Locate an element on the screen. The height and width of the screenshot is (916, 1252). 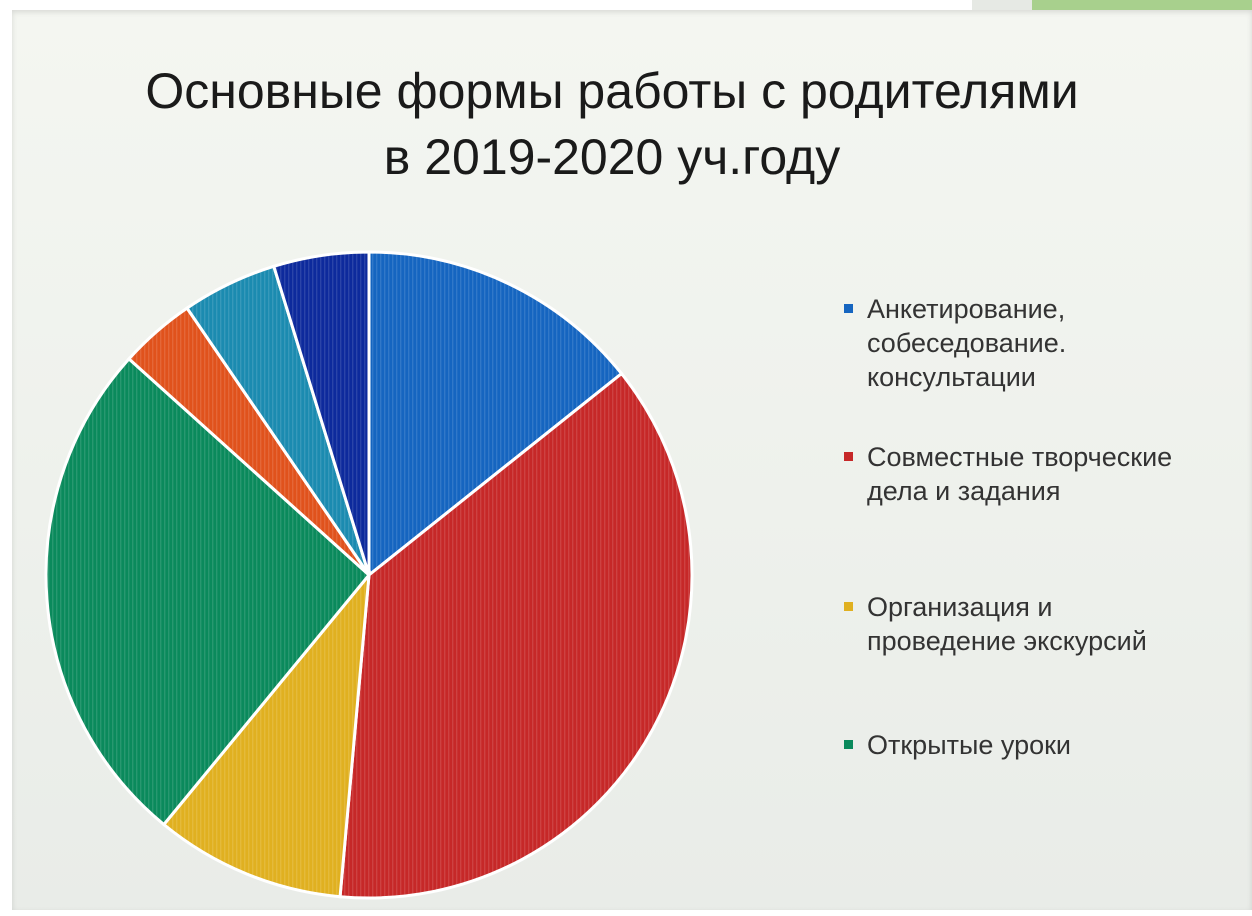
corner-tab is located at coordinates (1002, 5).